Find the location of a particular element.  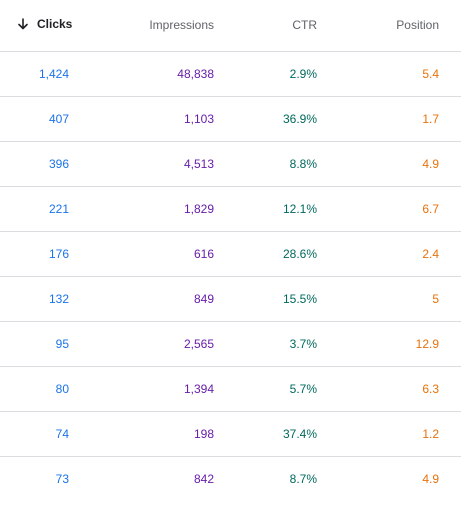

arrow-down-icon is located at coordinates (23, 24).